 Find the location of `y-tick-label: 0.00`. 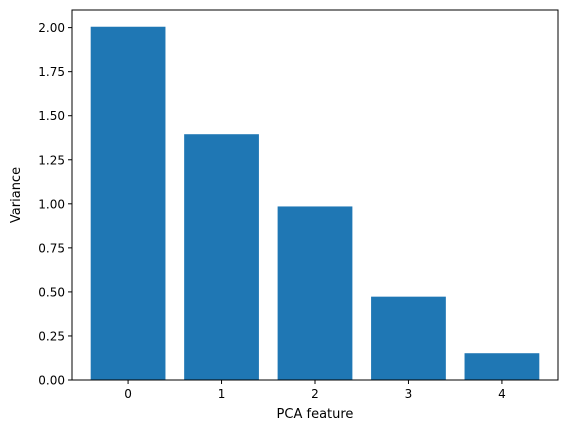

y-tick-label: 0.00 is located at coordinates (51, 381).